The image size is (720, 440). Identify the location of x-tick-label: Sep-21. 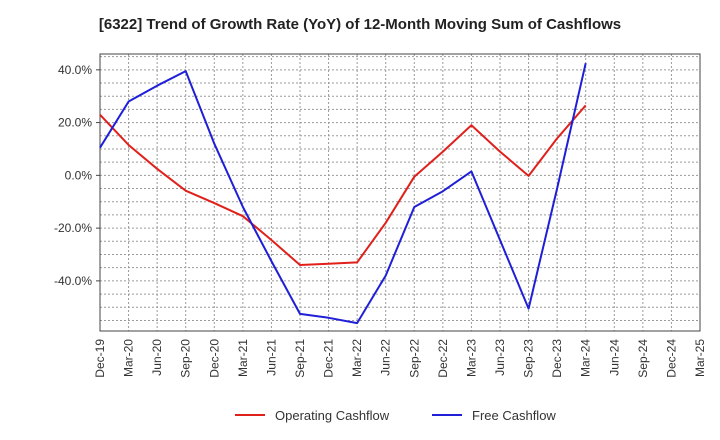
(300, 358).